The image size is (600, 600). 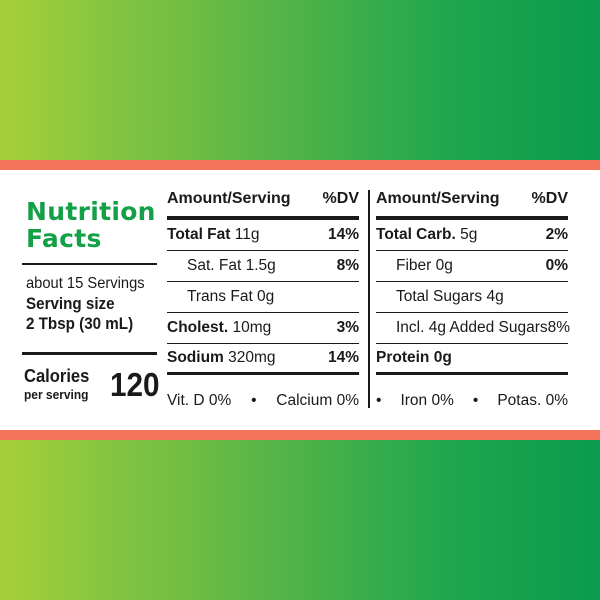 I want to click on total-carb-amount: 5g, so click(x=466, y=234).